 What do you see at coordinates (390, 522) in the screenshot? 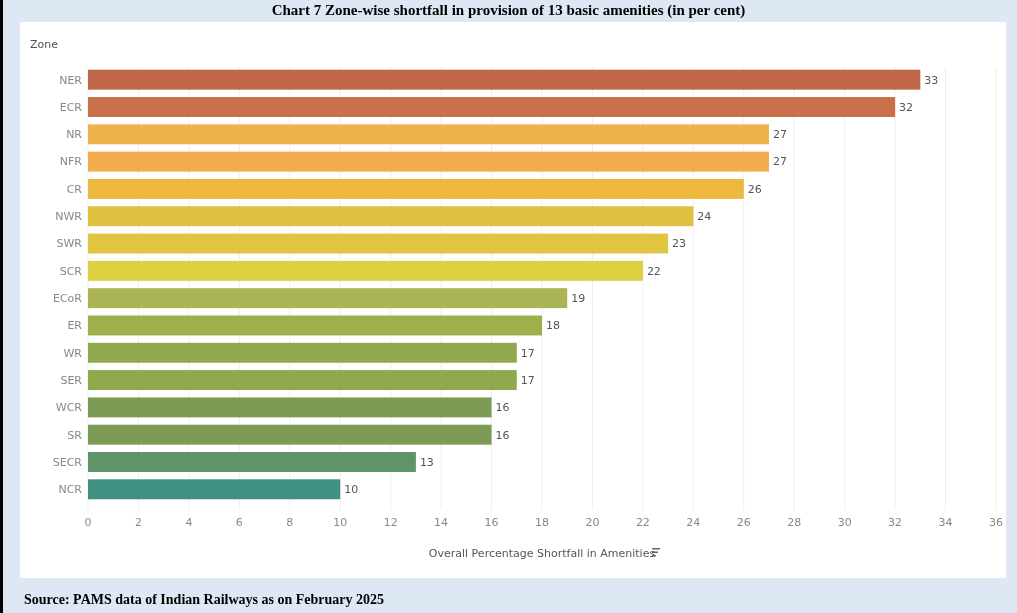
I see `x-tick-label: 12` at bounding box center [390, 522].